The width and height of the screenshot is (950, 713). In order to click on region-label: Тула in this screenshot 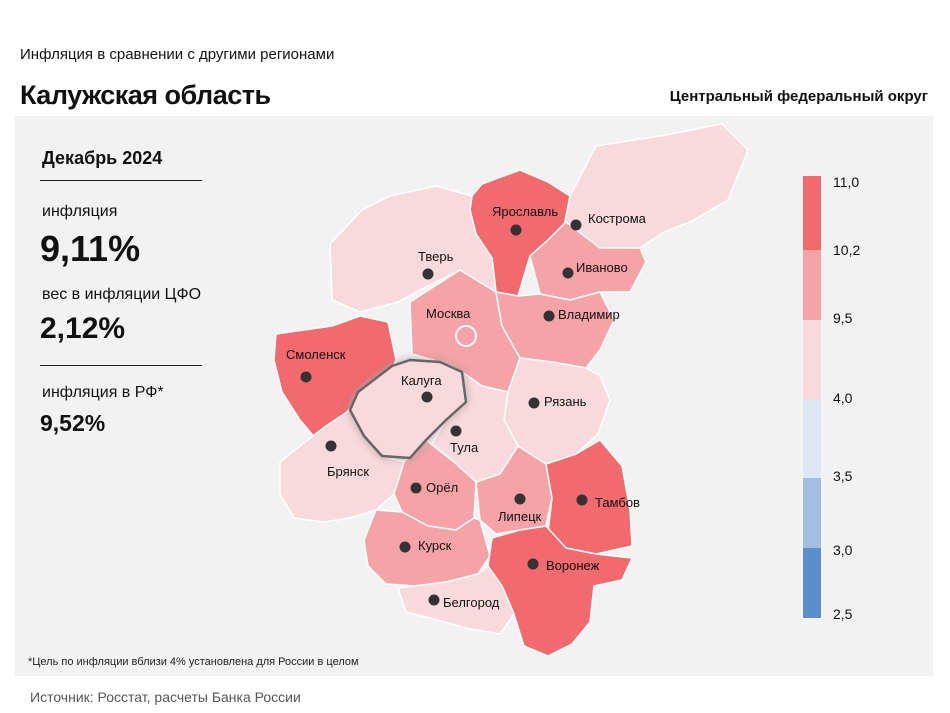, I will do `click(464, 447)`.